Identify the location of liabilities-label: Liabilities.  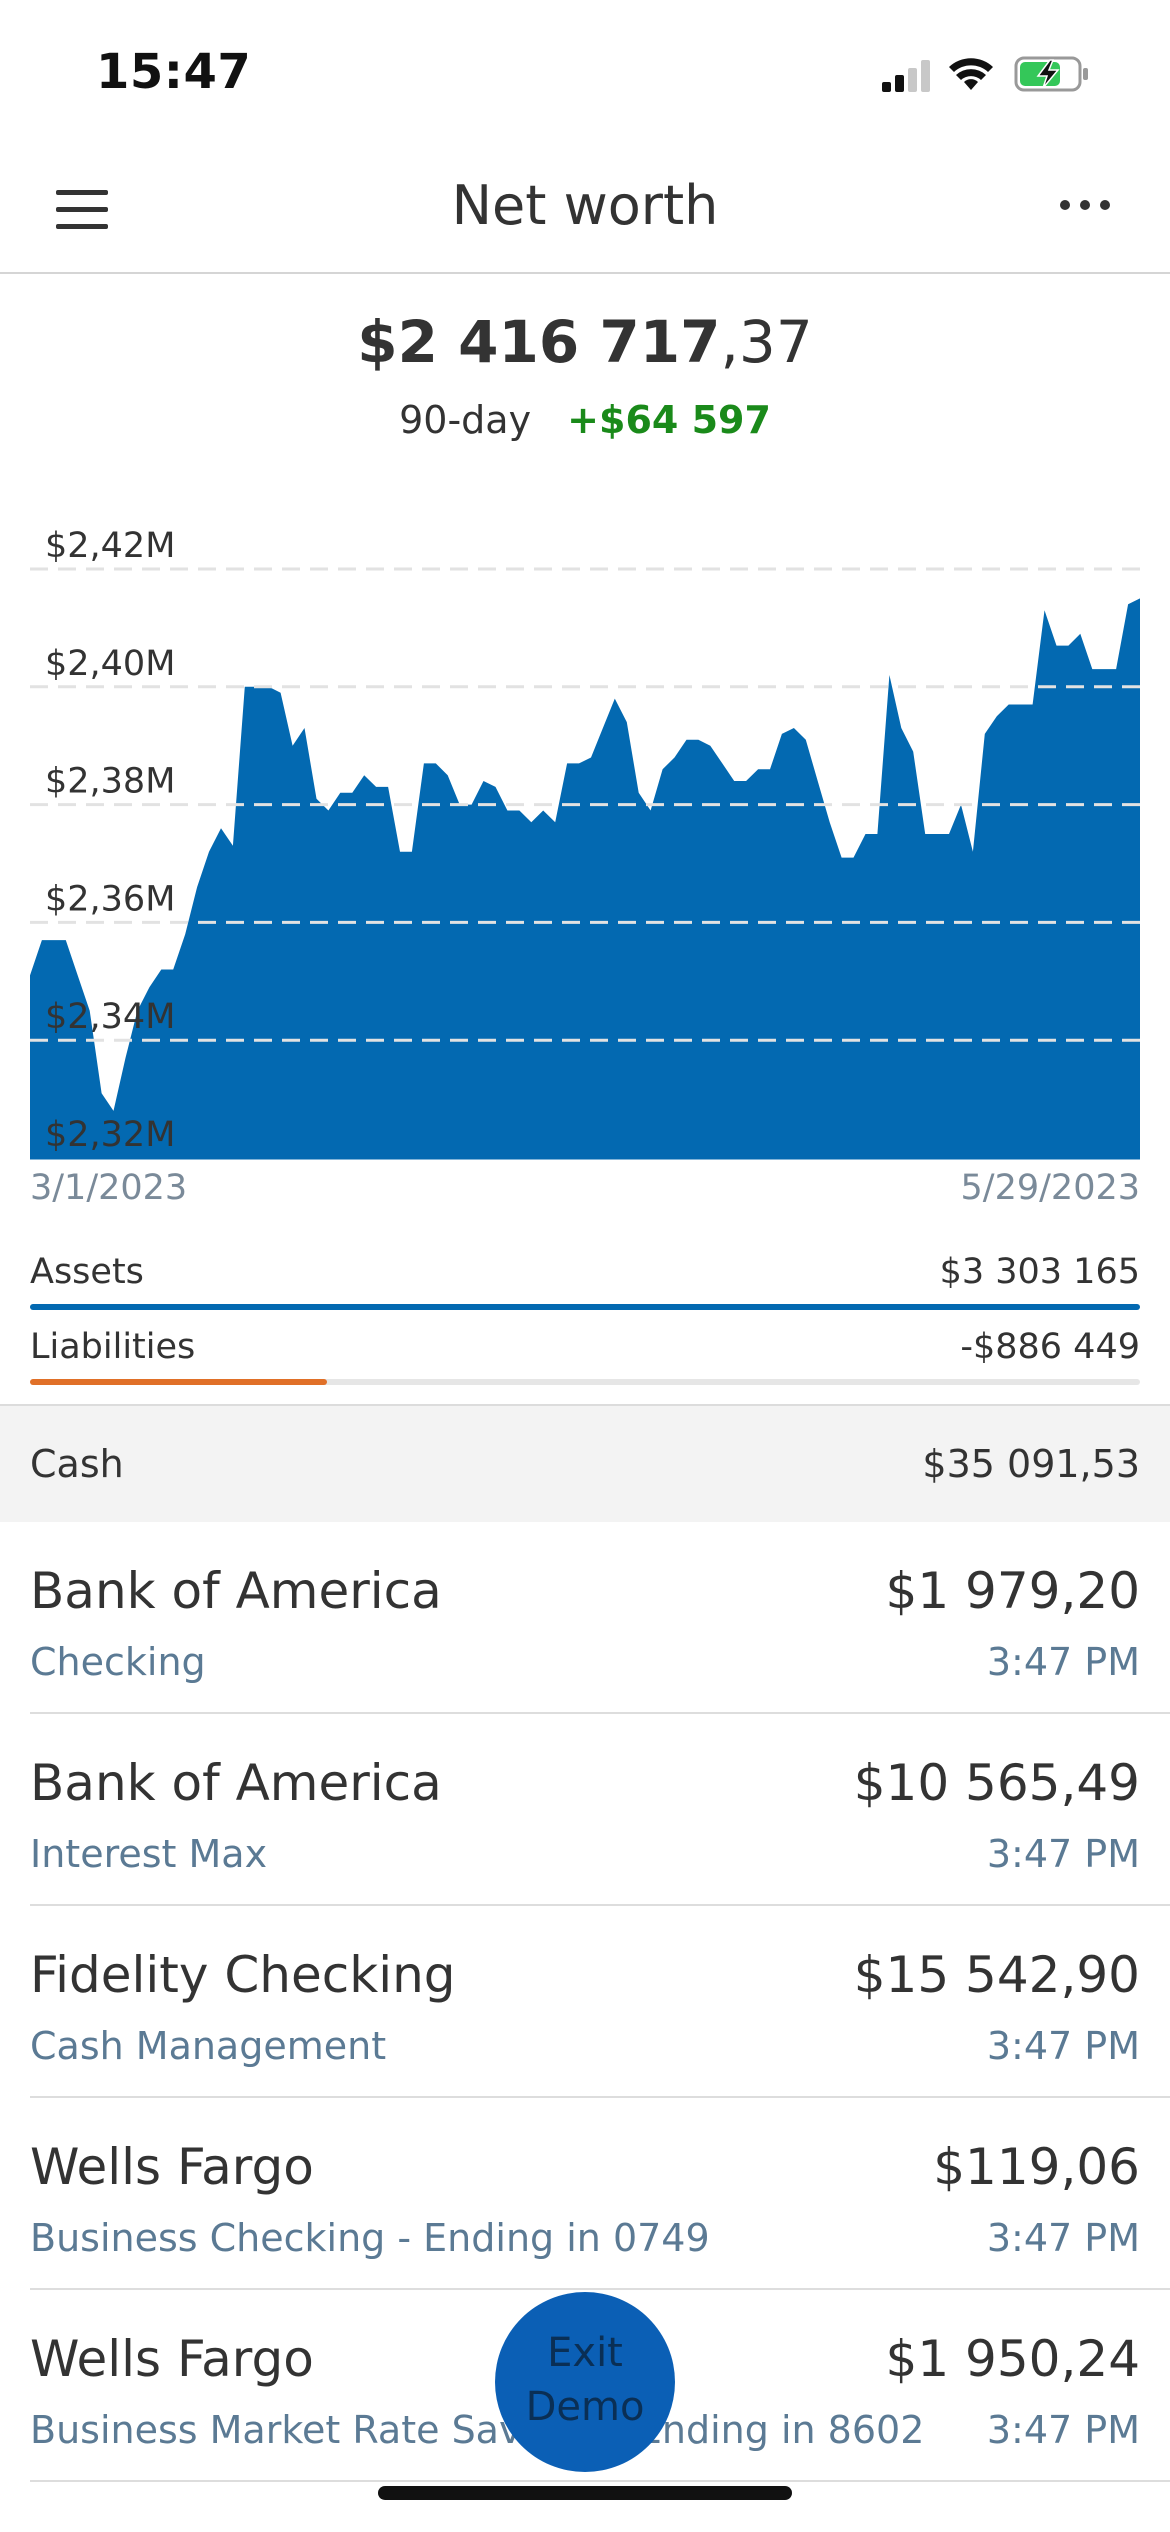
(113, 1347).